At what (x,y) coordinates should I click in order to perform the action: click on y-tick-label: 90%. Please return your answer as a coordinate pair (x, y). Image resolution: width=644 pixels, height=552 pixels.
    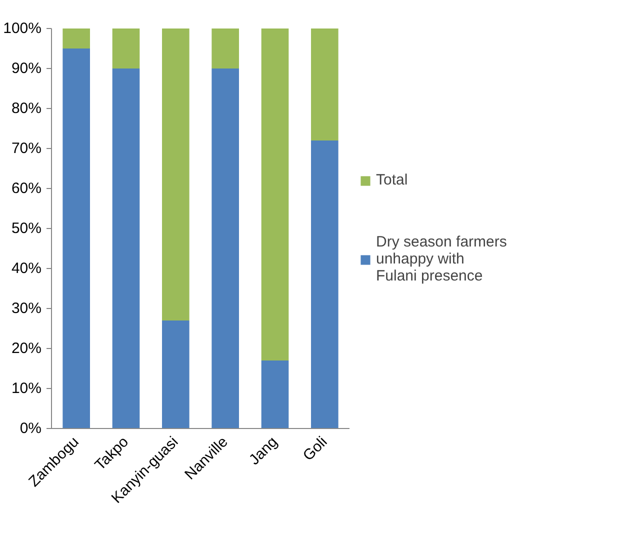
    Looking at the image, I should click on (26, 68).